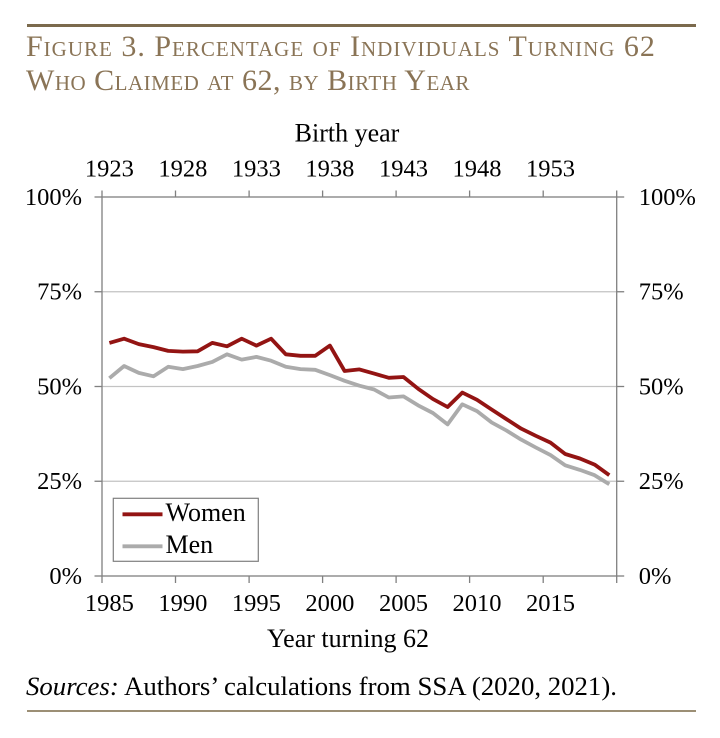 The image size is (720, 738). Describe the element at coordinates (109, 169) in the screenshot. I see `svg-text: 1923` at that location.